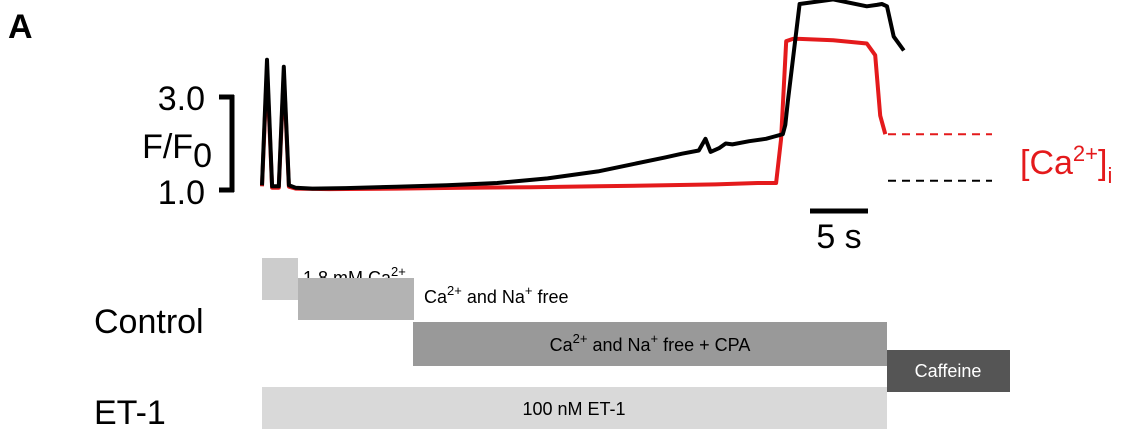  Describe the element at coordinates (181, 193) in the screenshot. I see `scale-bottom-label: 1.0` at that location.